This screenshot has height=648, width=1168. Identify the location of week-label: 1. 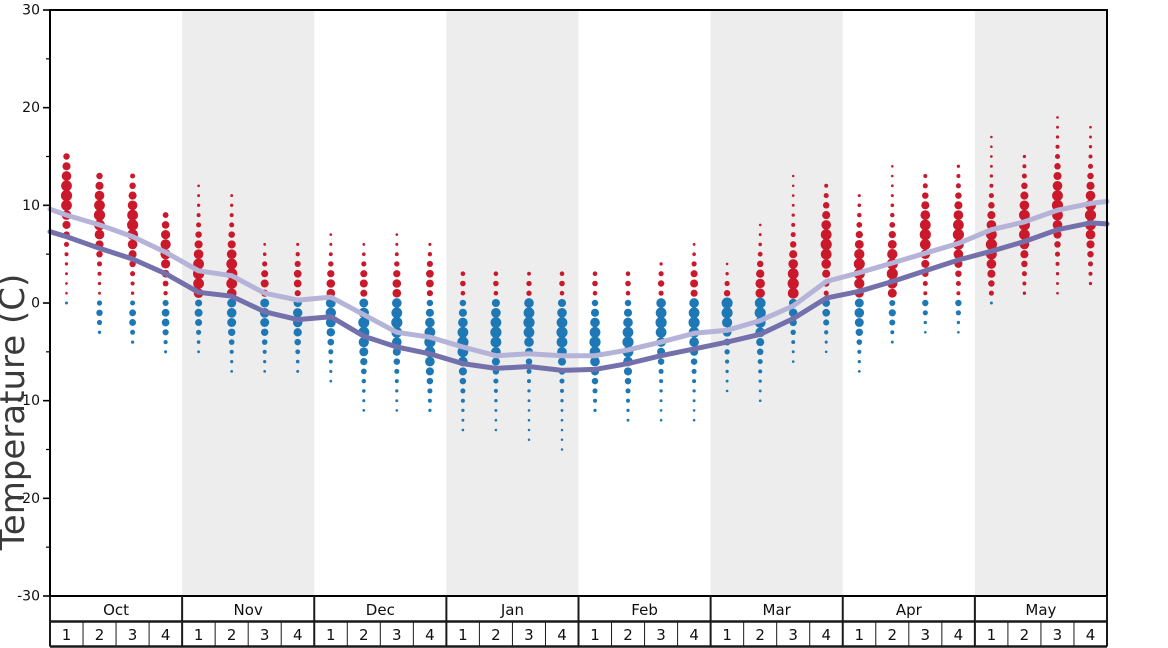
(992, 635).